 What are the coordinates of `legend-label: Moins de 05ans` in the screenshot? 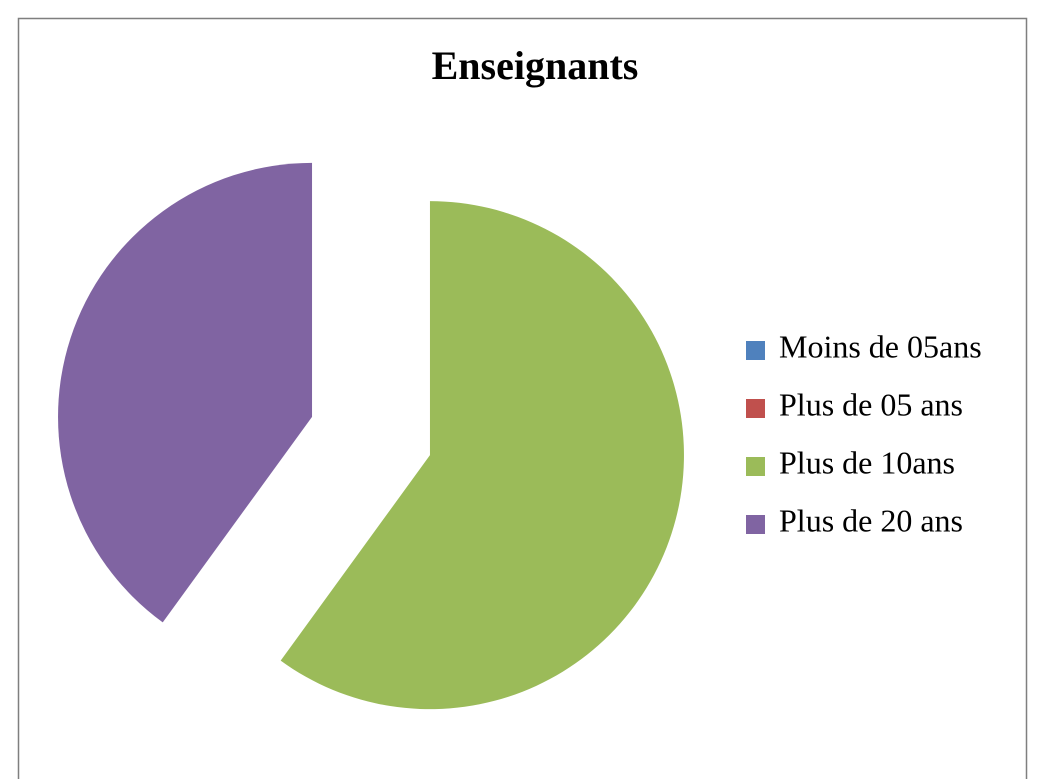 It's located at (880, 346).